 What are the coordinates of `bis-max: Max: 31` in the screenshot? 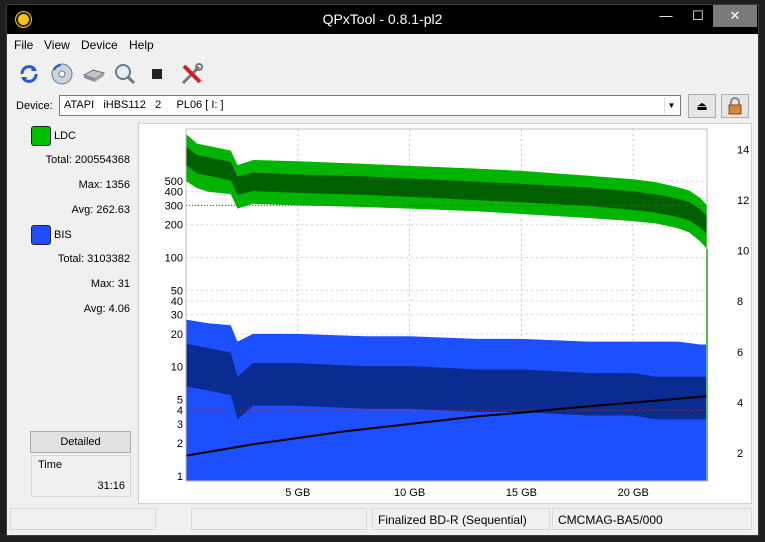 It's located at (110, 284).